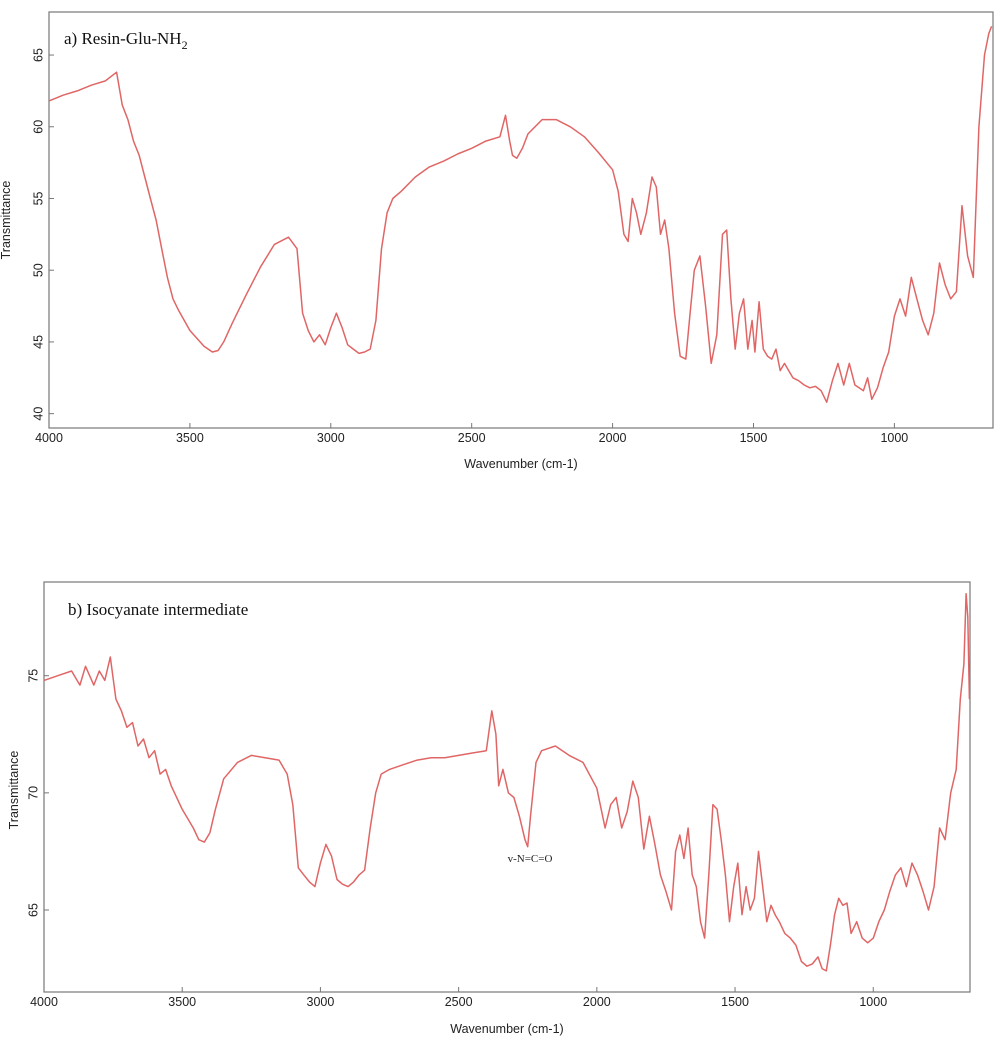  Describe the element at coordinates (873, 1002) in the screenshot. I see `x-tick-label-b: 1000` at that location.